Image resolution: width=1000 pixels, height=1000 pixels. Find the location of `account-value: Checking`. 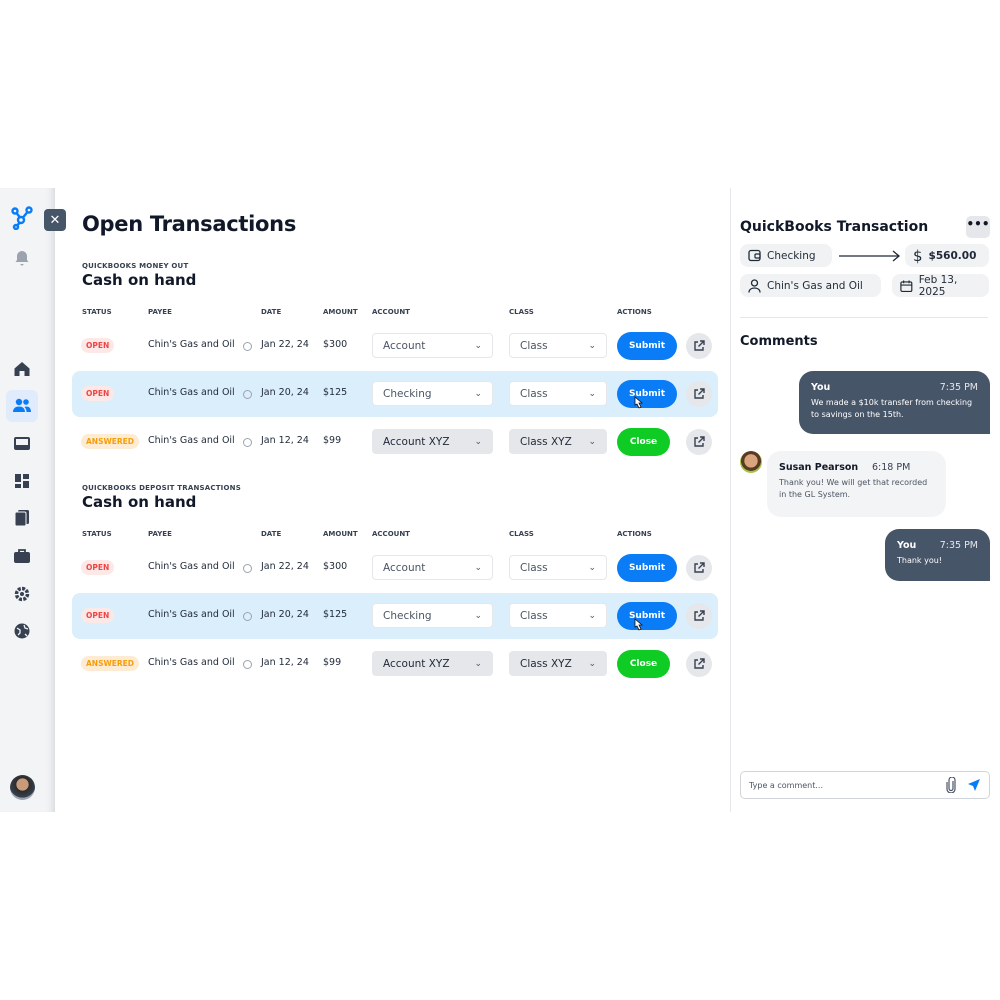

account-value: Checking is located at coordinates (407, 615).